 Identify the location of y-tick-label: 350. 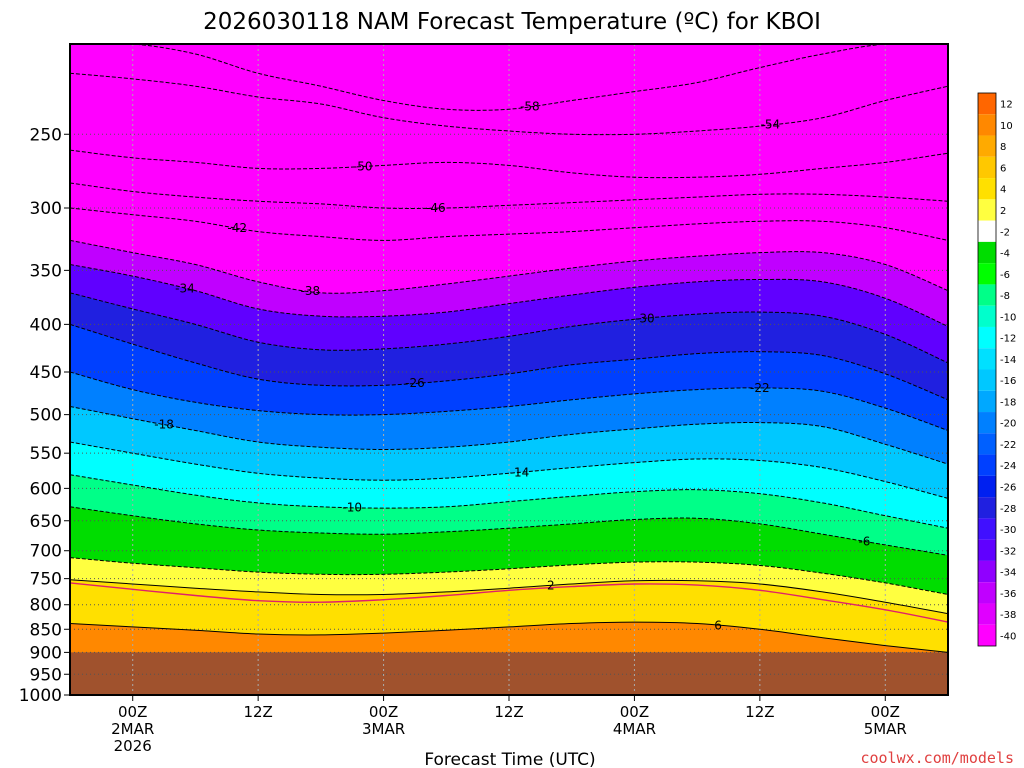
(46, 271).